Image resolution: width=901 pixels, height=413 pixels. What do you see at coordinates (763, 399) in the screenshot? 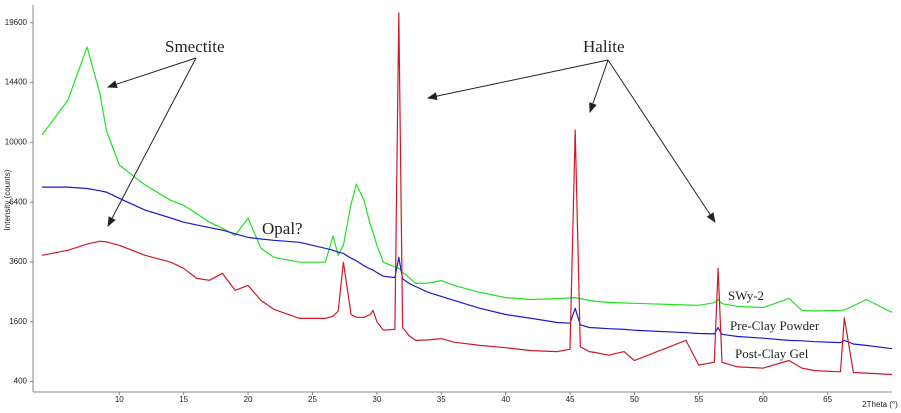
I see `x-tick-label: 60` at bounding box center [763, 399].